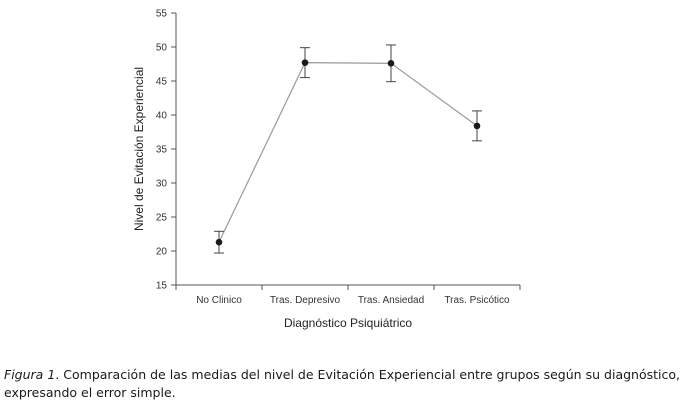 The image size is (682, 404). Describe the element at coordinates (477, 300) in the screenshot. I see `x-tick-label: Tras. Psicótico` at that location.